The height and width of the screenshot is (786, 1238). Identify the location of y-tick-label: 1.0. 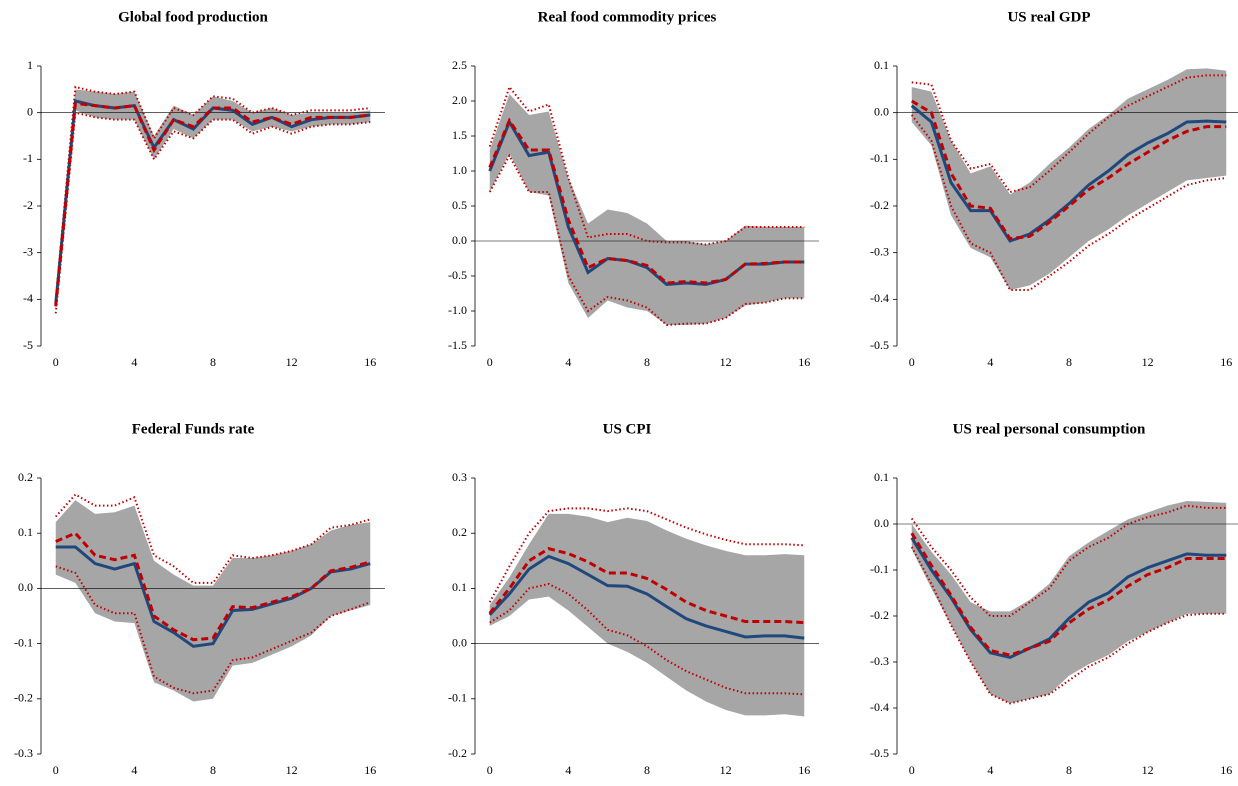
(459, 170).